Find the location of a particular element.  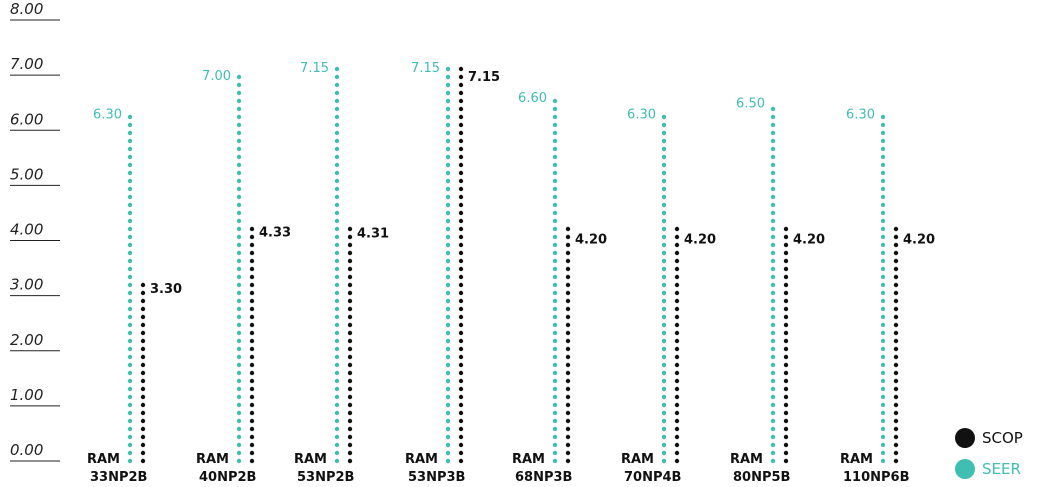

category-label-line2: 110NP6B is located at coordinates (876, 477).